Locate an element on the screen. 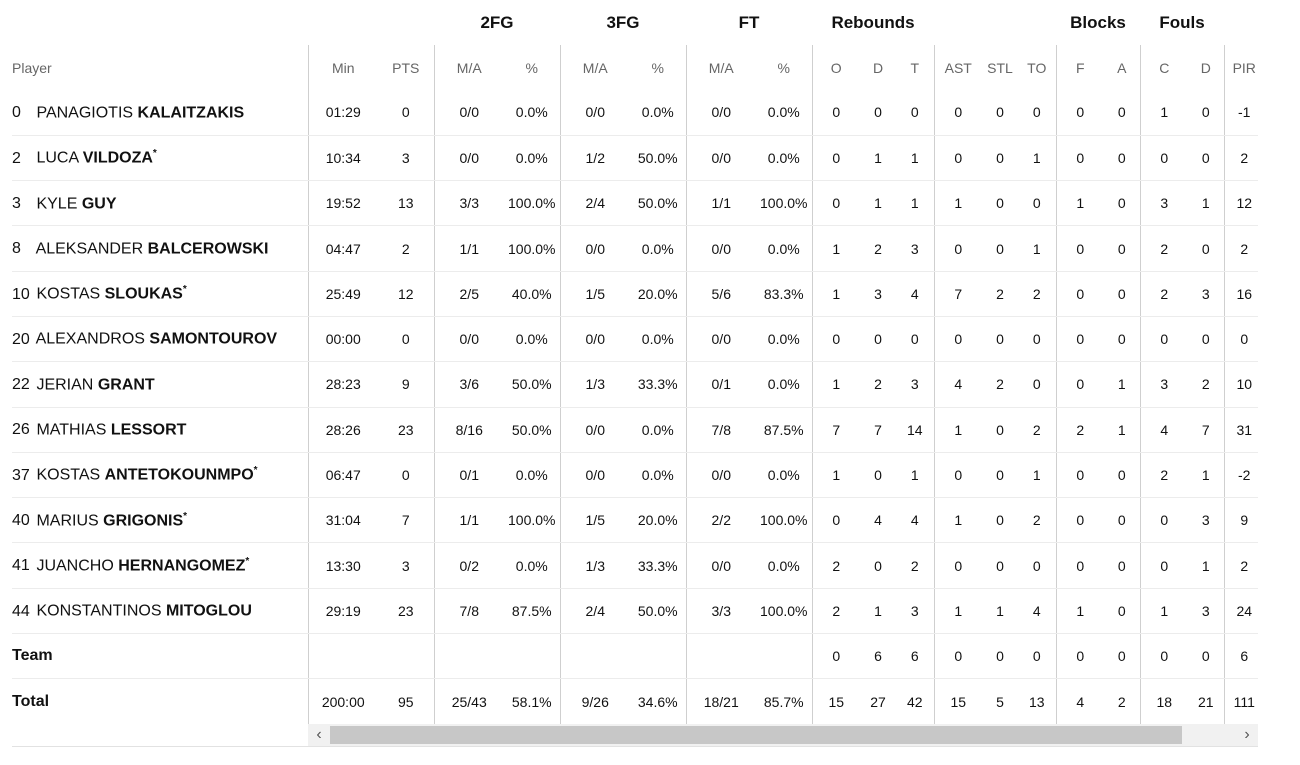 The width and height of the screenshot is (1300, 765). player-last-name: VILDOZA is located at coordinates (117, 158).